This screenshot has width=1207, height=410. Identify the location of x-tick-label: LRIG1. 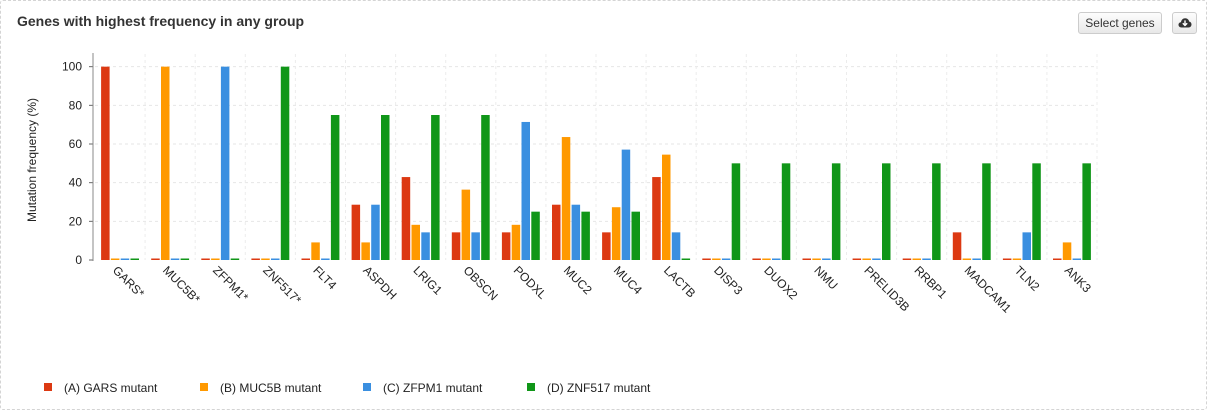
(428, 280).